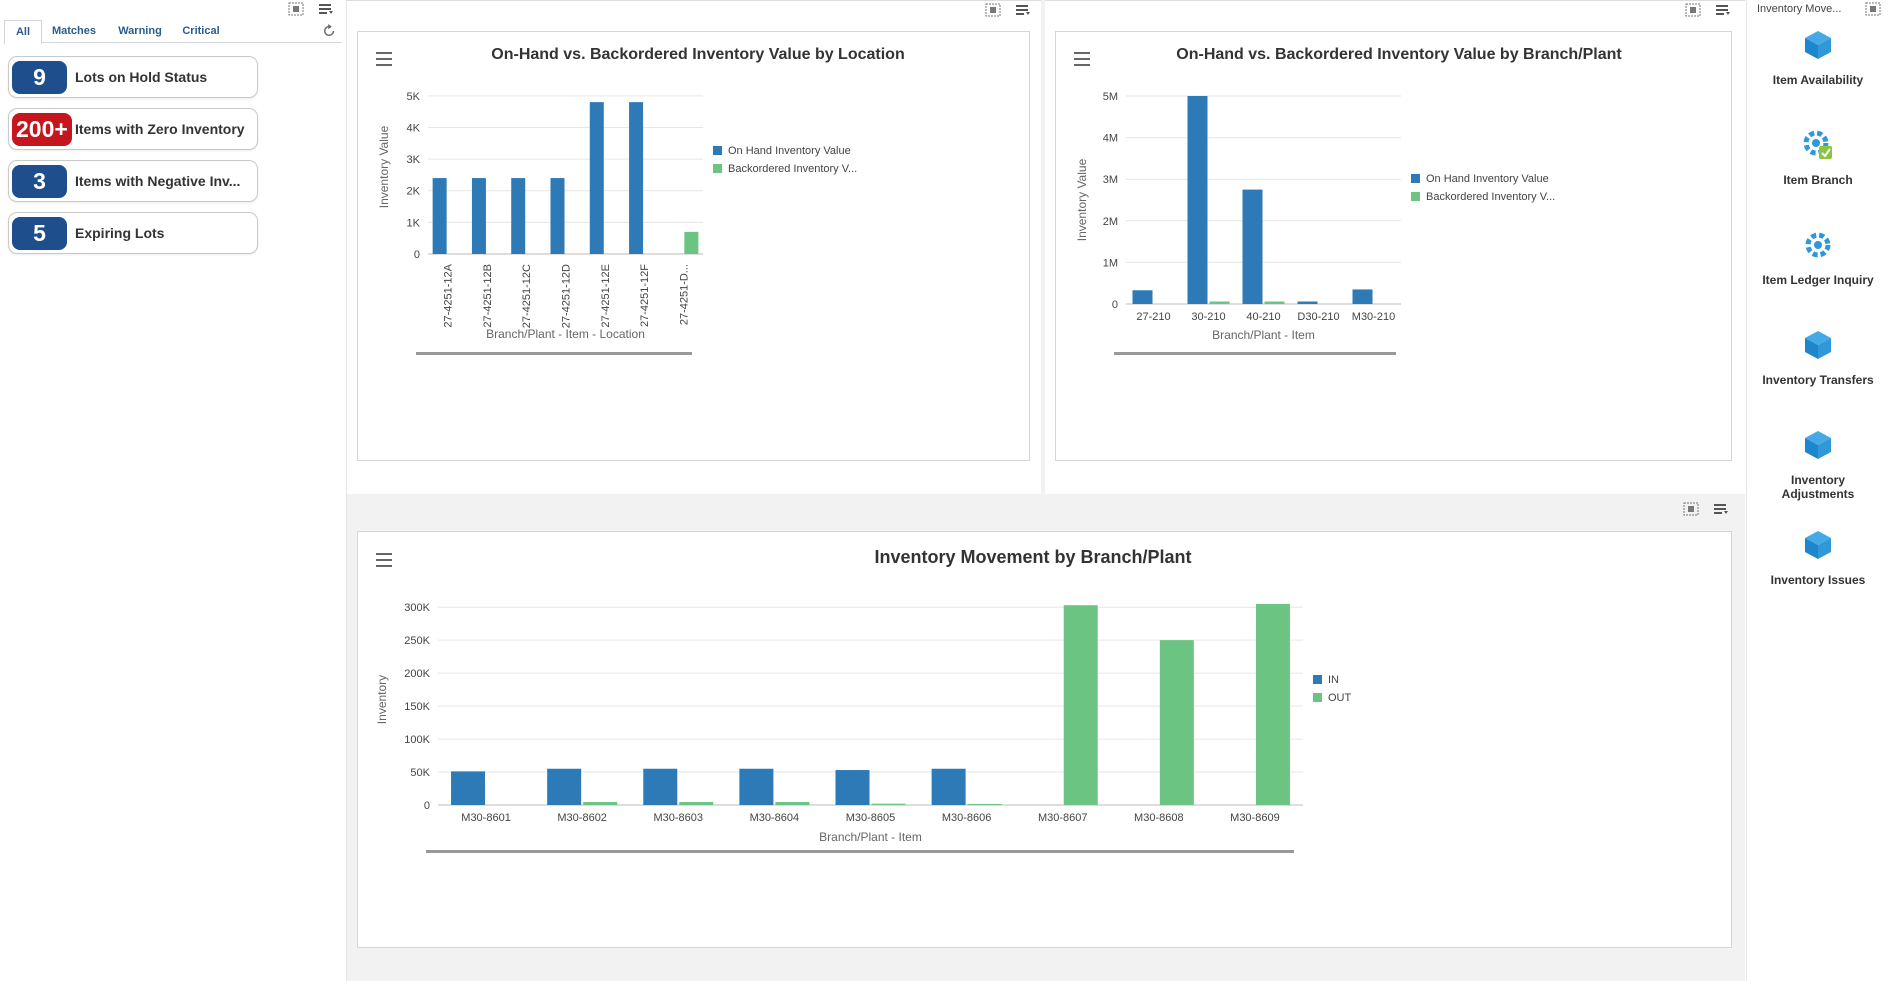  Describe the element at coordinates (120, 233) in the screenshot. I see `alert-label: Expiring Lots` at that location.